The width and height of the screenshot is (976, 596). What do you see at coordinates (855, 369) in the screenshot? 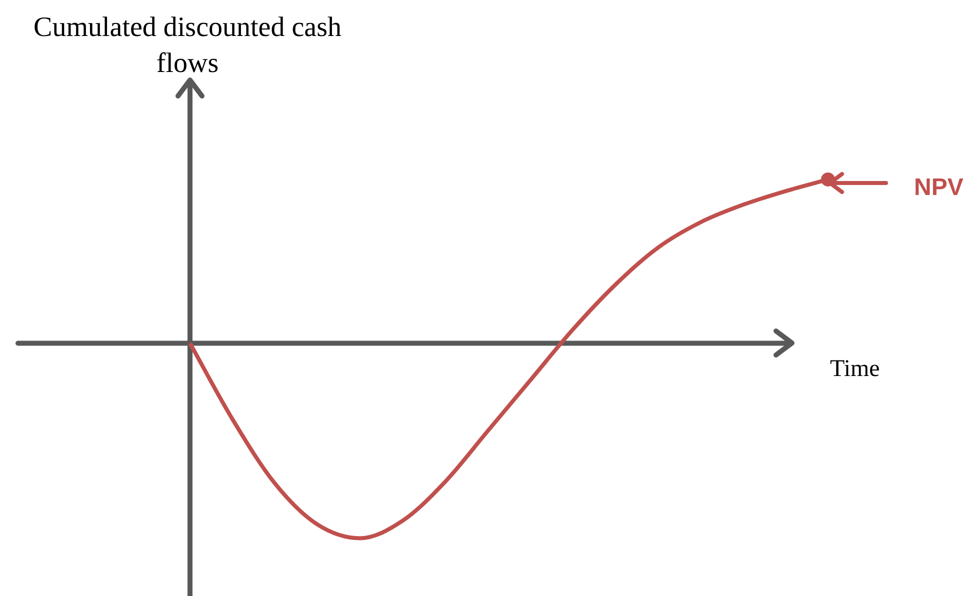
I see `x-axis-title: Time` at bounding box center [855, 369].